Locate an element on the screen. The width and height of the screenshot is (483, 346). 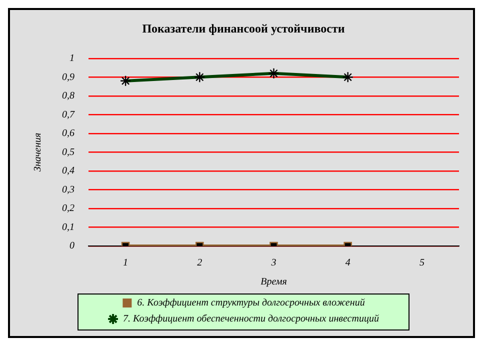
chart-title: Показатели финансоой устойчивости is located at coordinates (243, 28).